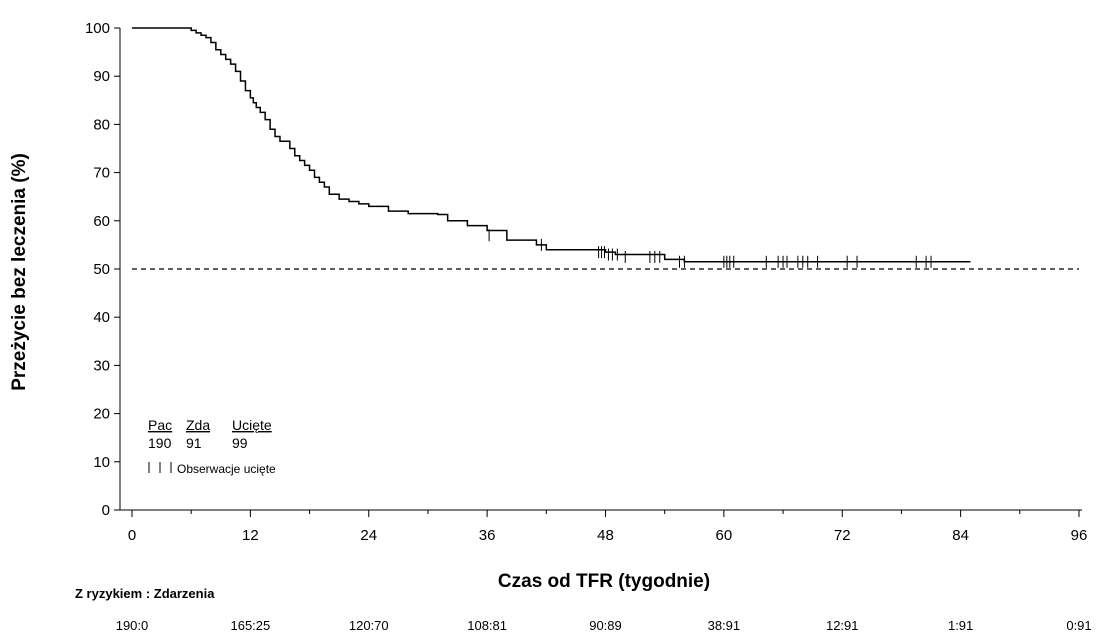  What do you see at coordinates (710, 248) in the screenshot?
I see `censor-marks-group` at bounding box center [710, 248].